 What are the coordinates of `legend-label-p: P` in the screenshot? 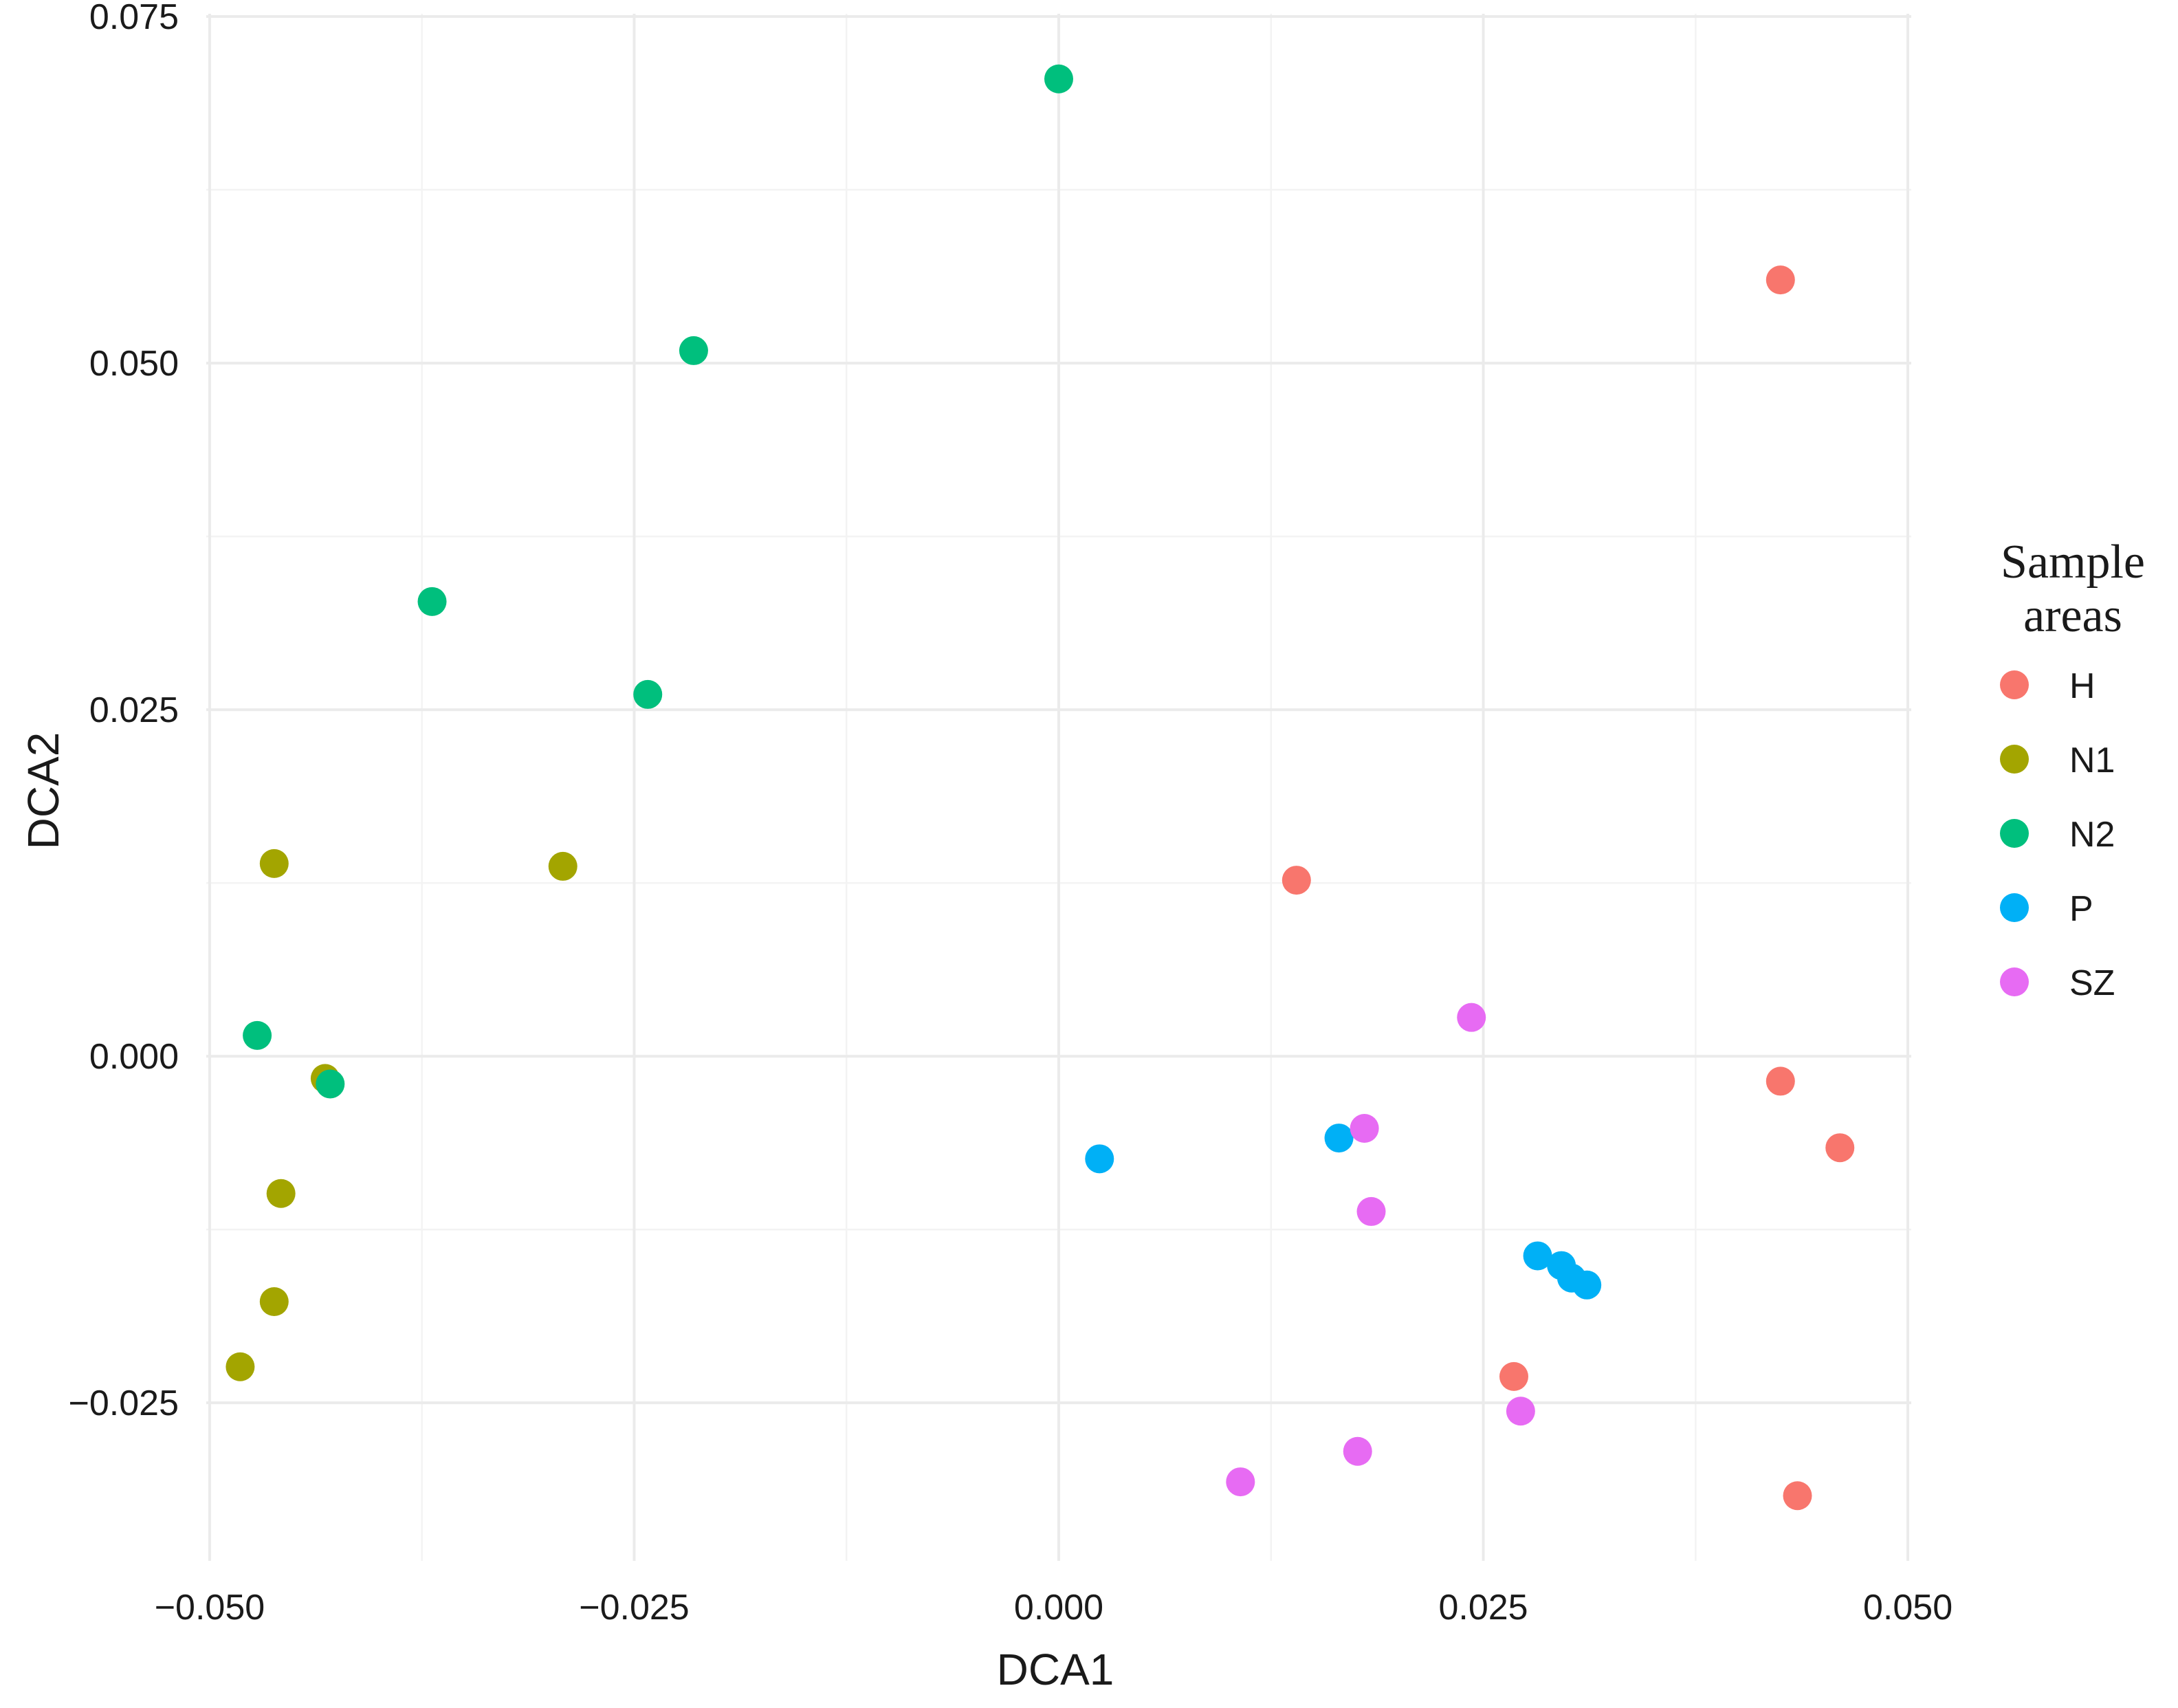 It's located at (2081, 909).